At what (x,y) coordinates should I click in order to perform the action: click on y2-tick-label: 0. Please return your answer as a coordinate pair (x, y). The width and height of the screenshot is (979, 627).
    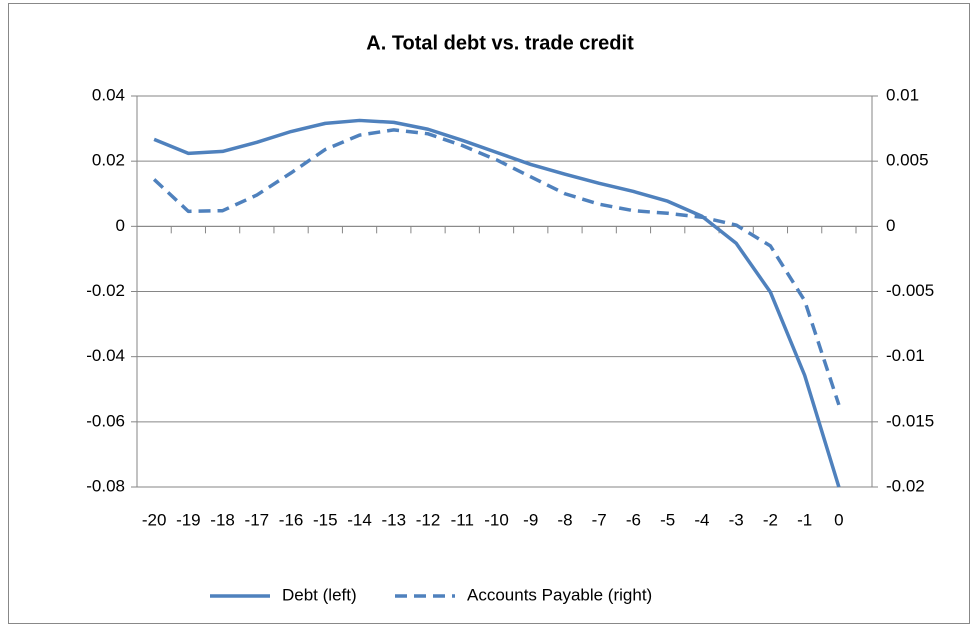
    Looking at the image, I should click on (890, 225).